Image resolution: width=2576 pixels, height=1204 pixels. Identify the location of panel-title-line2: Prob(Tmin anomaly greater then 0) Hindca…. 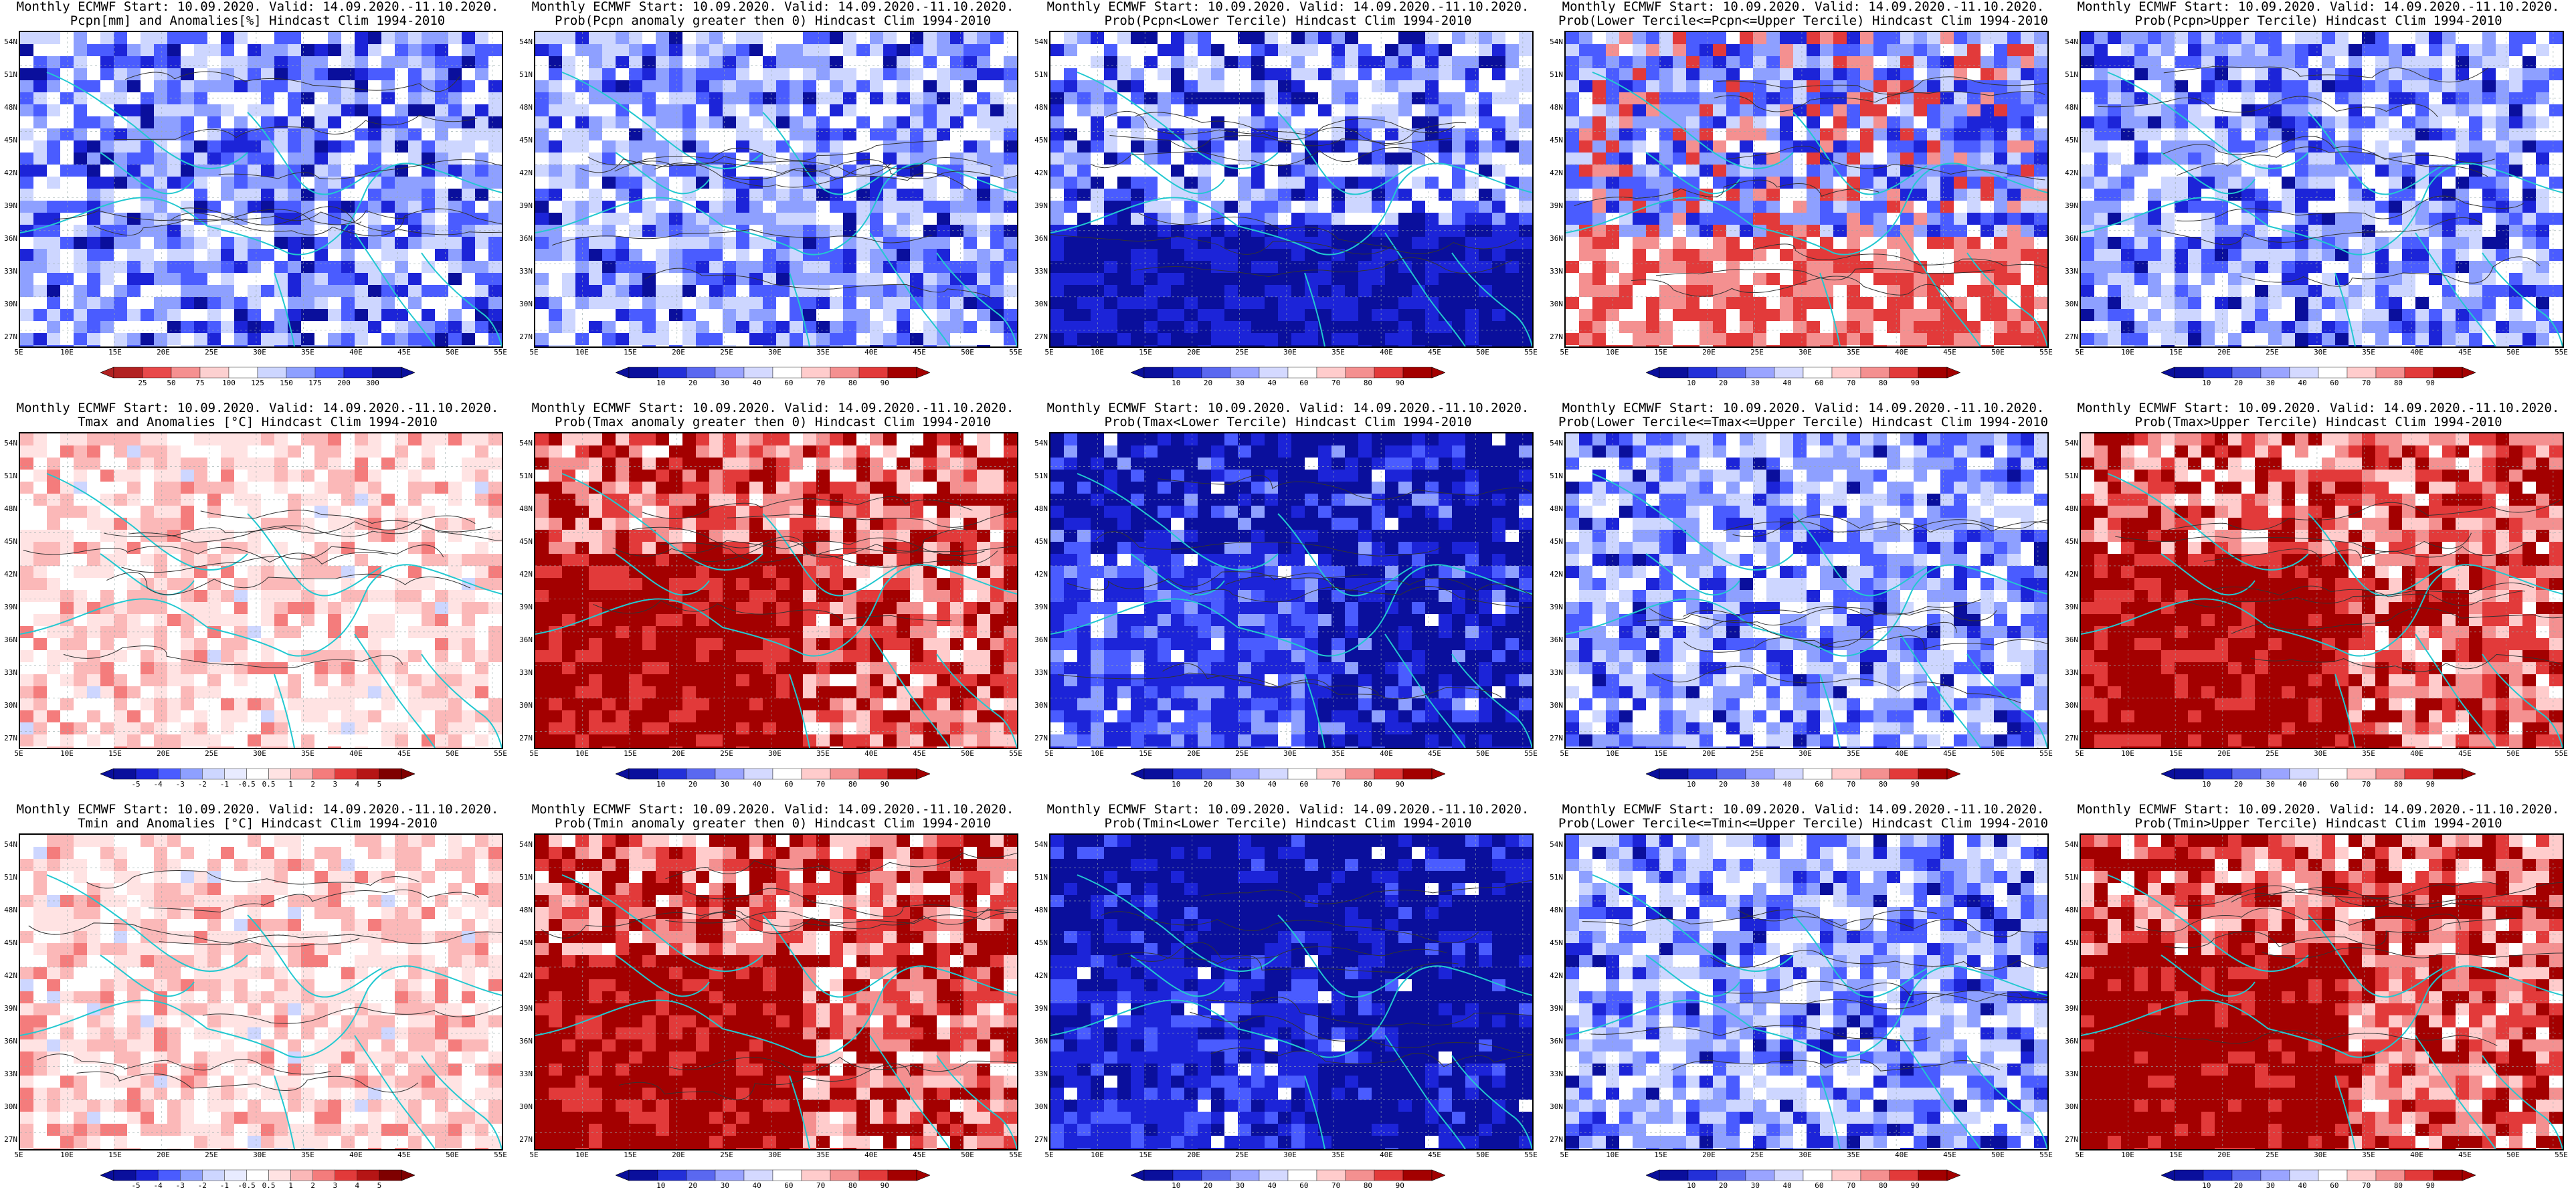
(773, 823).